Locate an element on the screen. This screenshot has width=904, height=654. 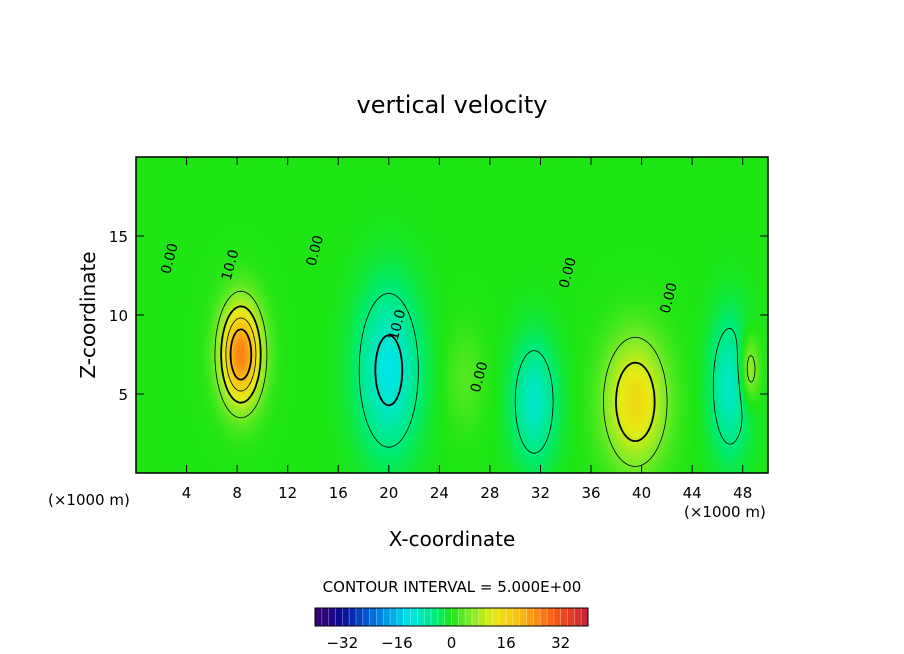
y-axis-title: Z-coordinate is located at coordinates (88, 314).